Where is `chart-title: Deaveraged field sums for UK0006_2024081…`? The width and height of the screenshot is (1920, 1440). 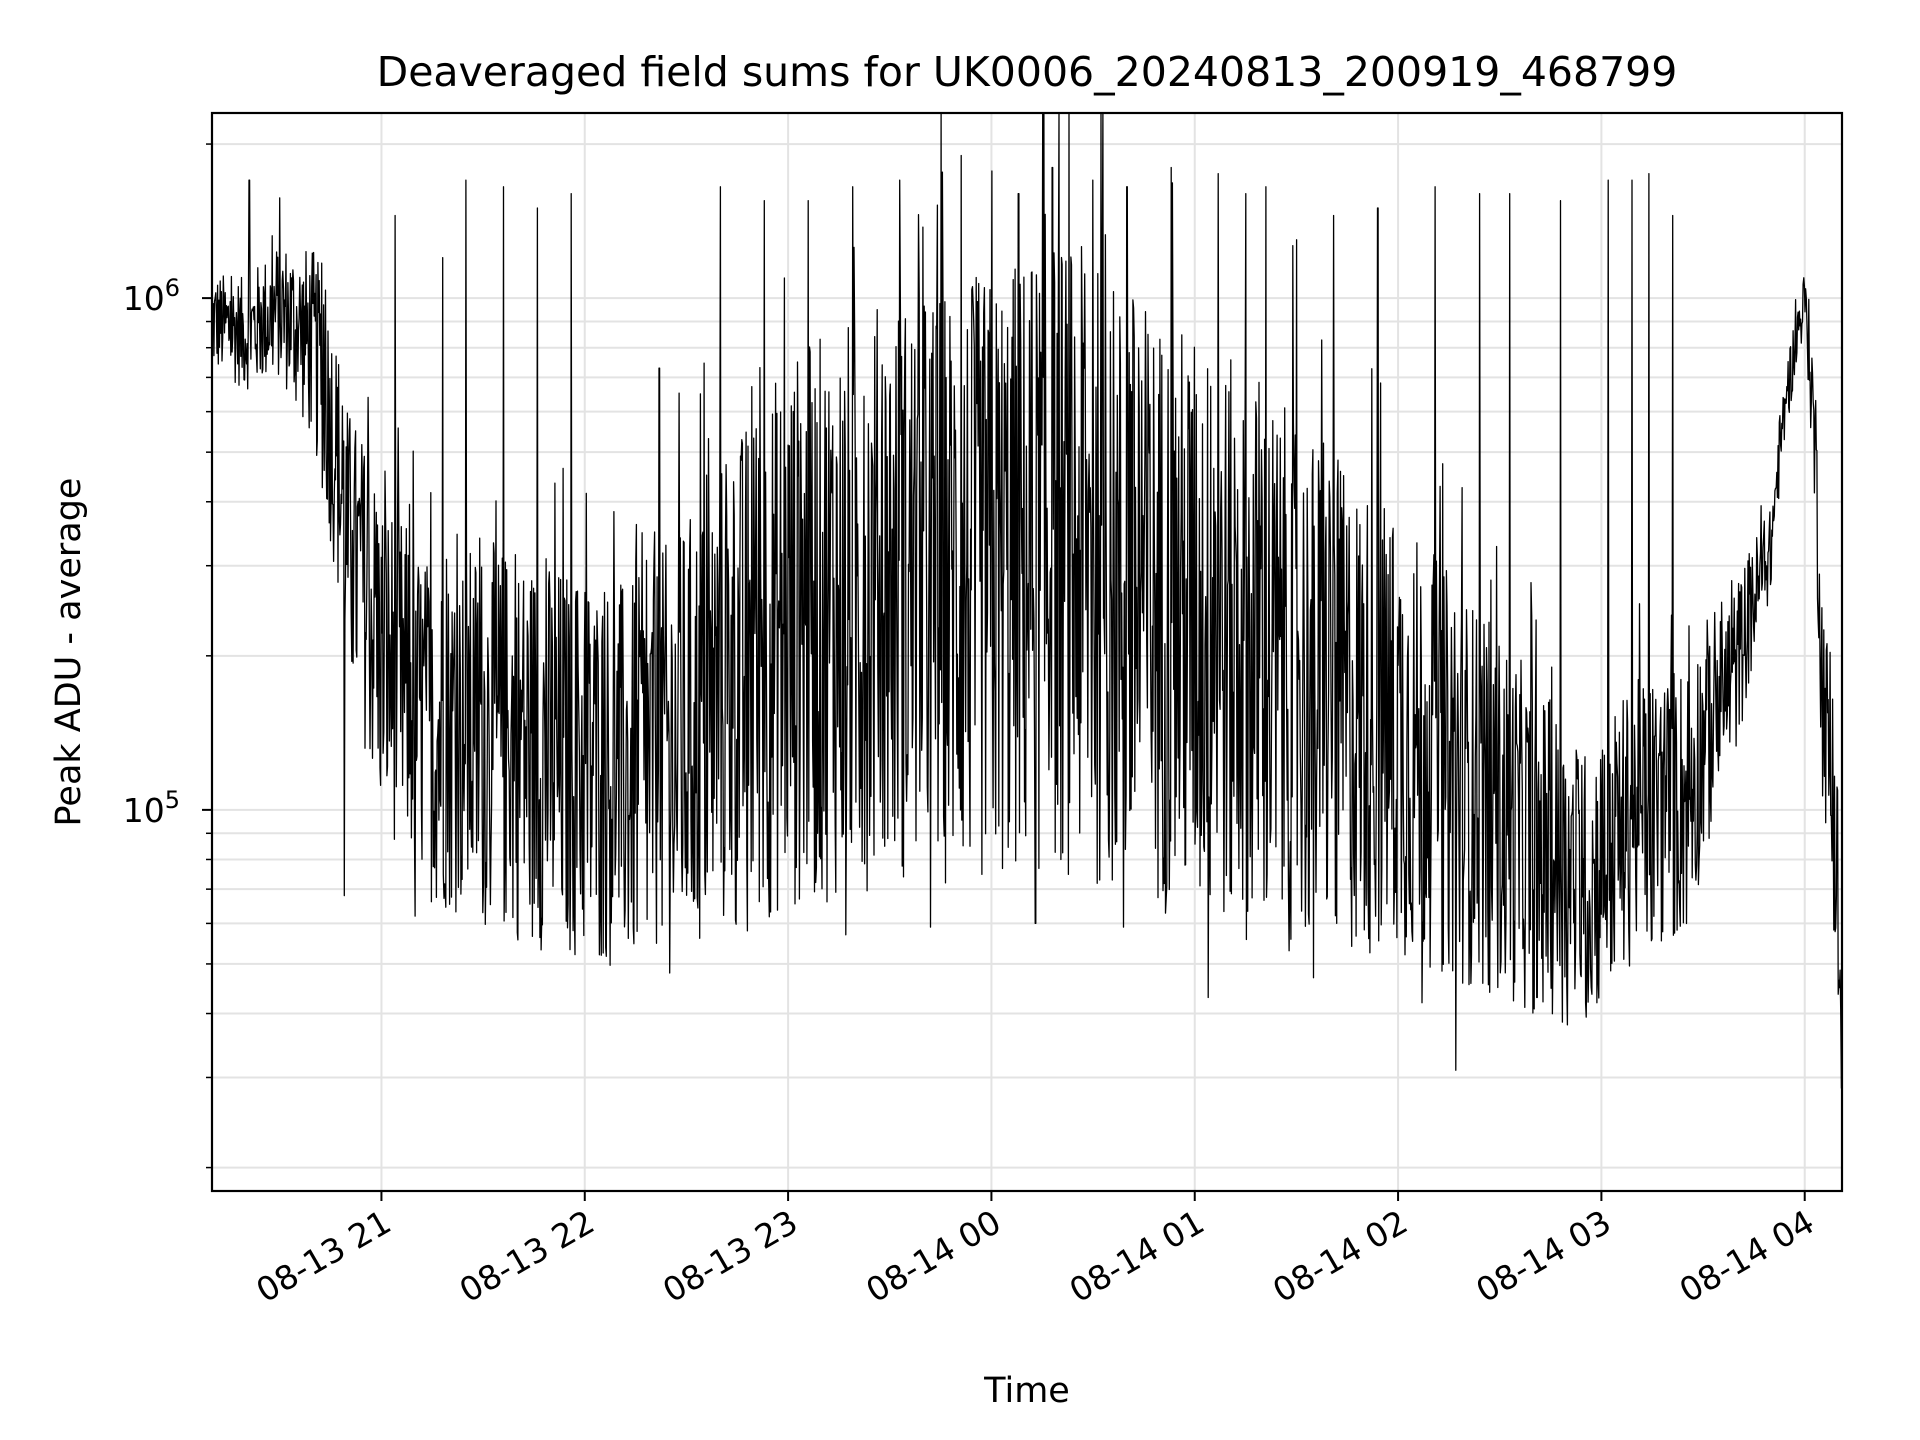
chart-title: Deaveraged field sums for UK0006_2024081… is located at coordinates (1027, 72).